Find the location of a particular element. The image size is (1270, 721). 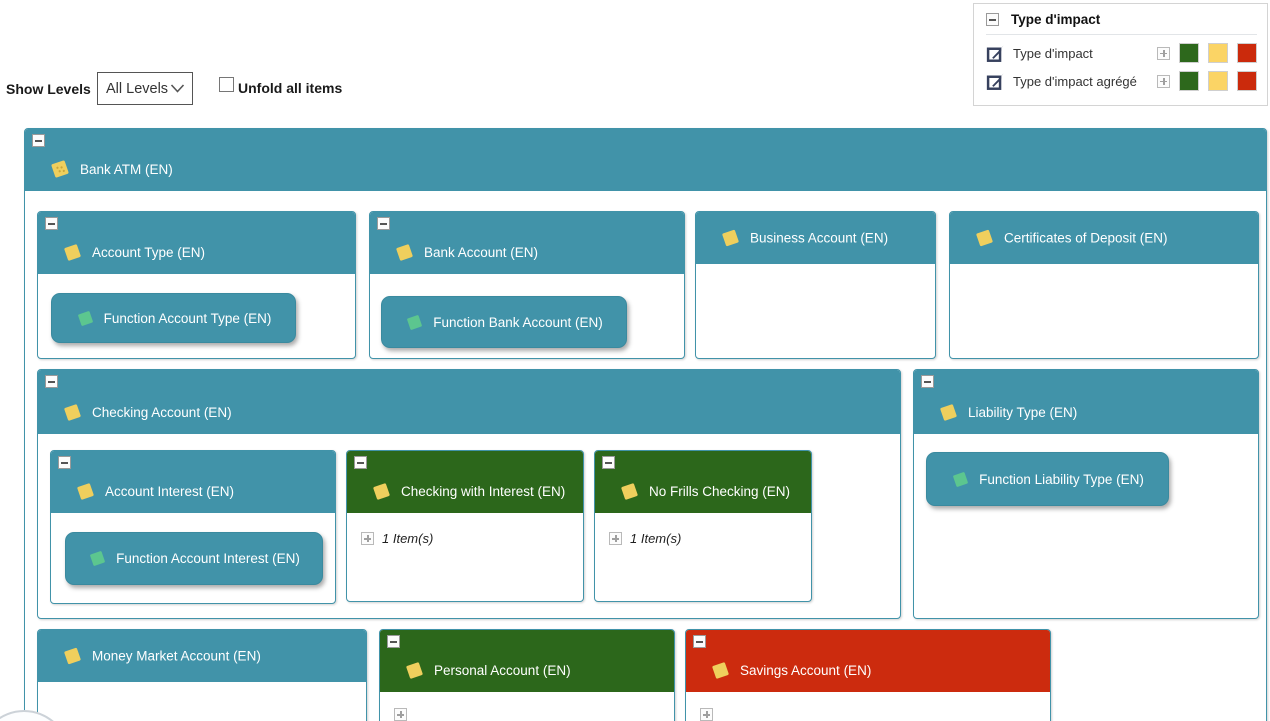

node-checking-with-interest-header: Checking with Interest (EN) is located at coordinates (465, 482).